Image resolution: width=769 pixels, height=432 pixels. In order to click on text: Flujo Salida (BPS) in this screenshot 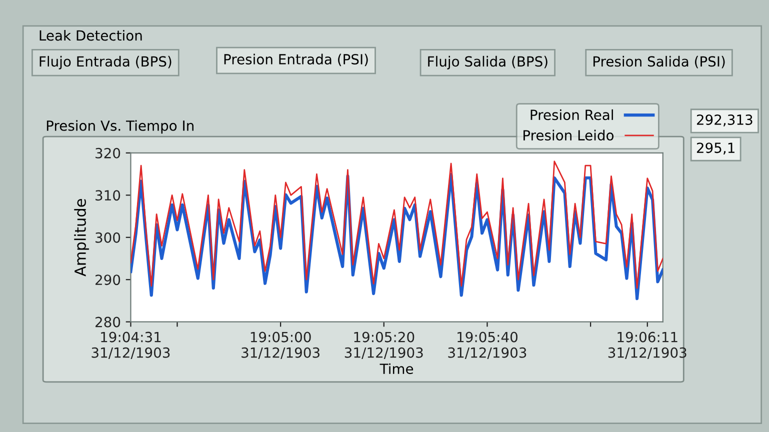, I will do `click(488, 63)`.